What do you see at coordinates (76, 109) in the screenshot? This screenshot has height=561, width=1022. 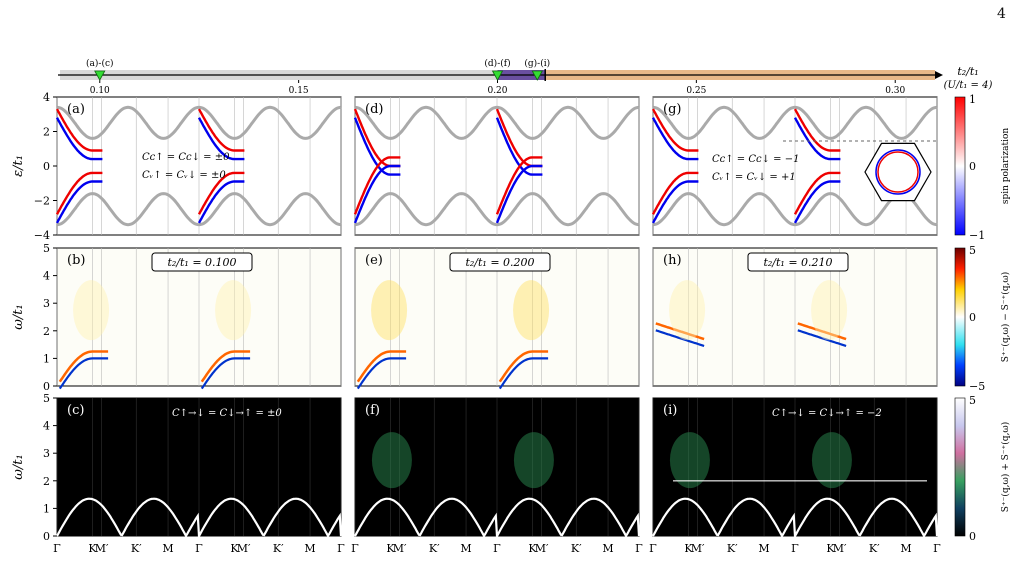 I see `panel-label: (a)` at bounding box center [76, 109].